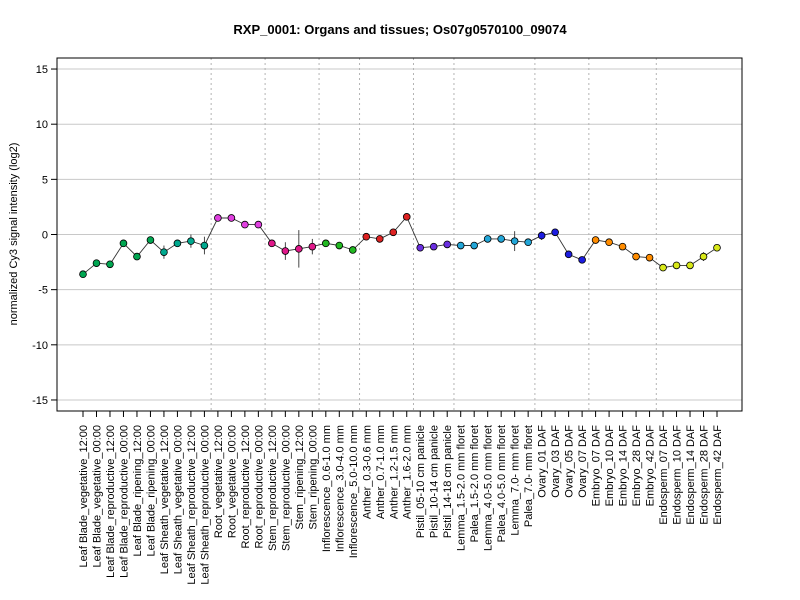  What do you see at coordinates (124, 501) in the screenshot?
I see `x-tick-label: Leaf Blade_reproductive_00:00` at bounding box center [124, 501].